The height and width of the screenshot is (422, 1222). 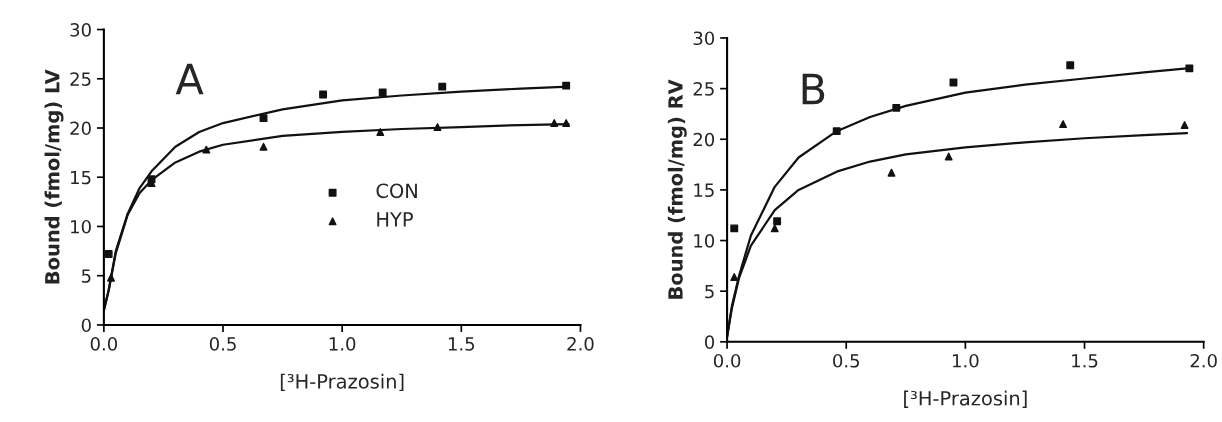 I want to click on y-axis-title: Bound (fmol/mg) RV, so click(x=677, y=189).